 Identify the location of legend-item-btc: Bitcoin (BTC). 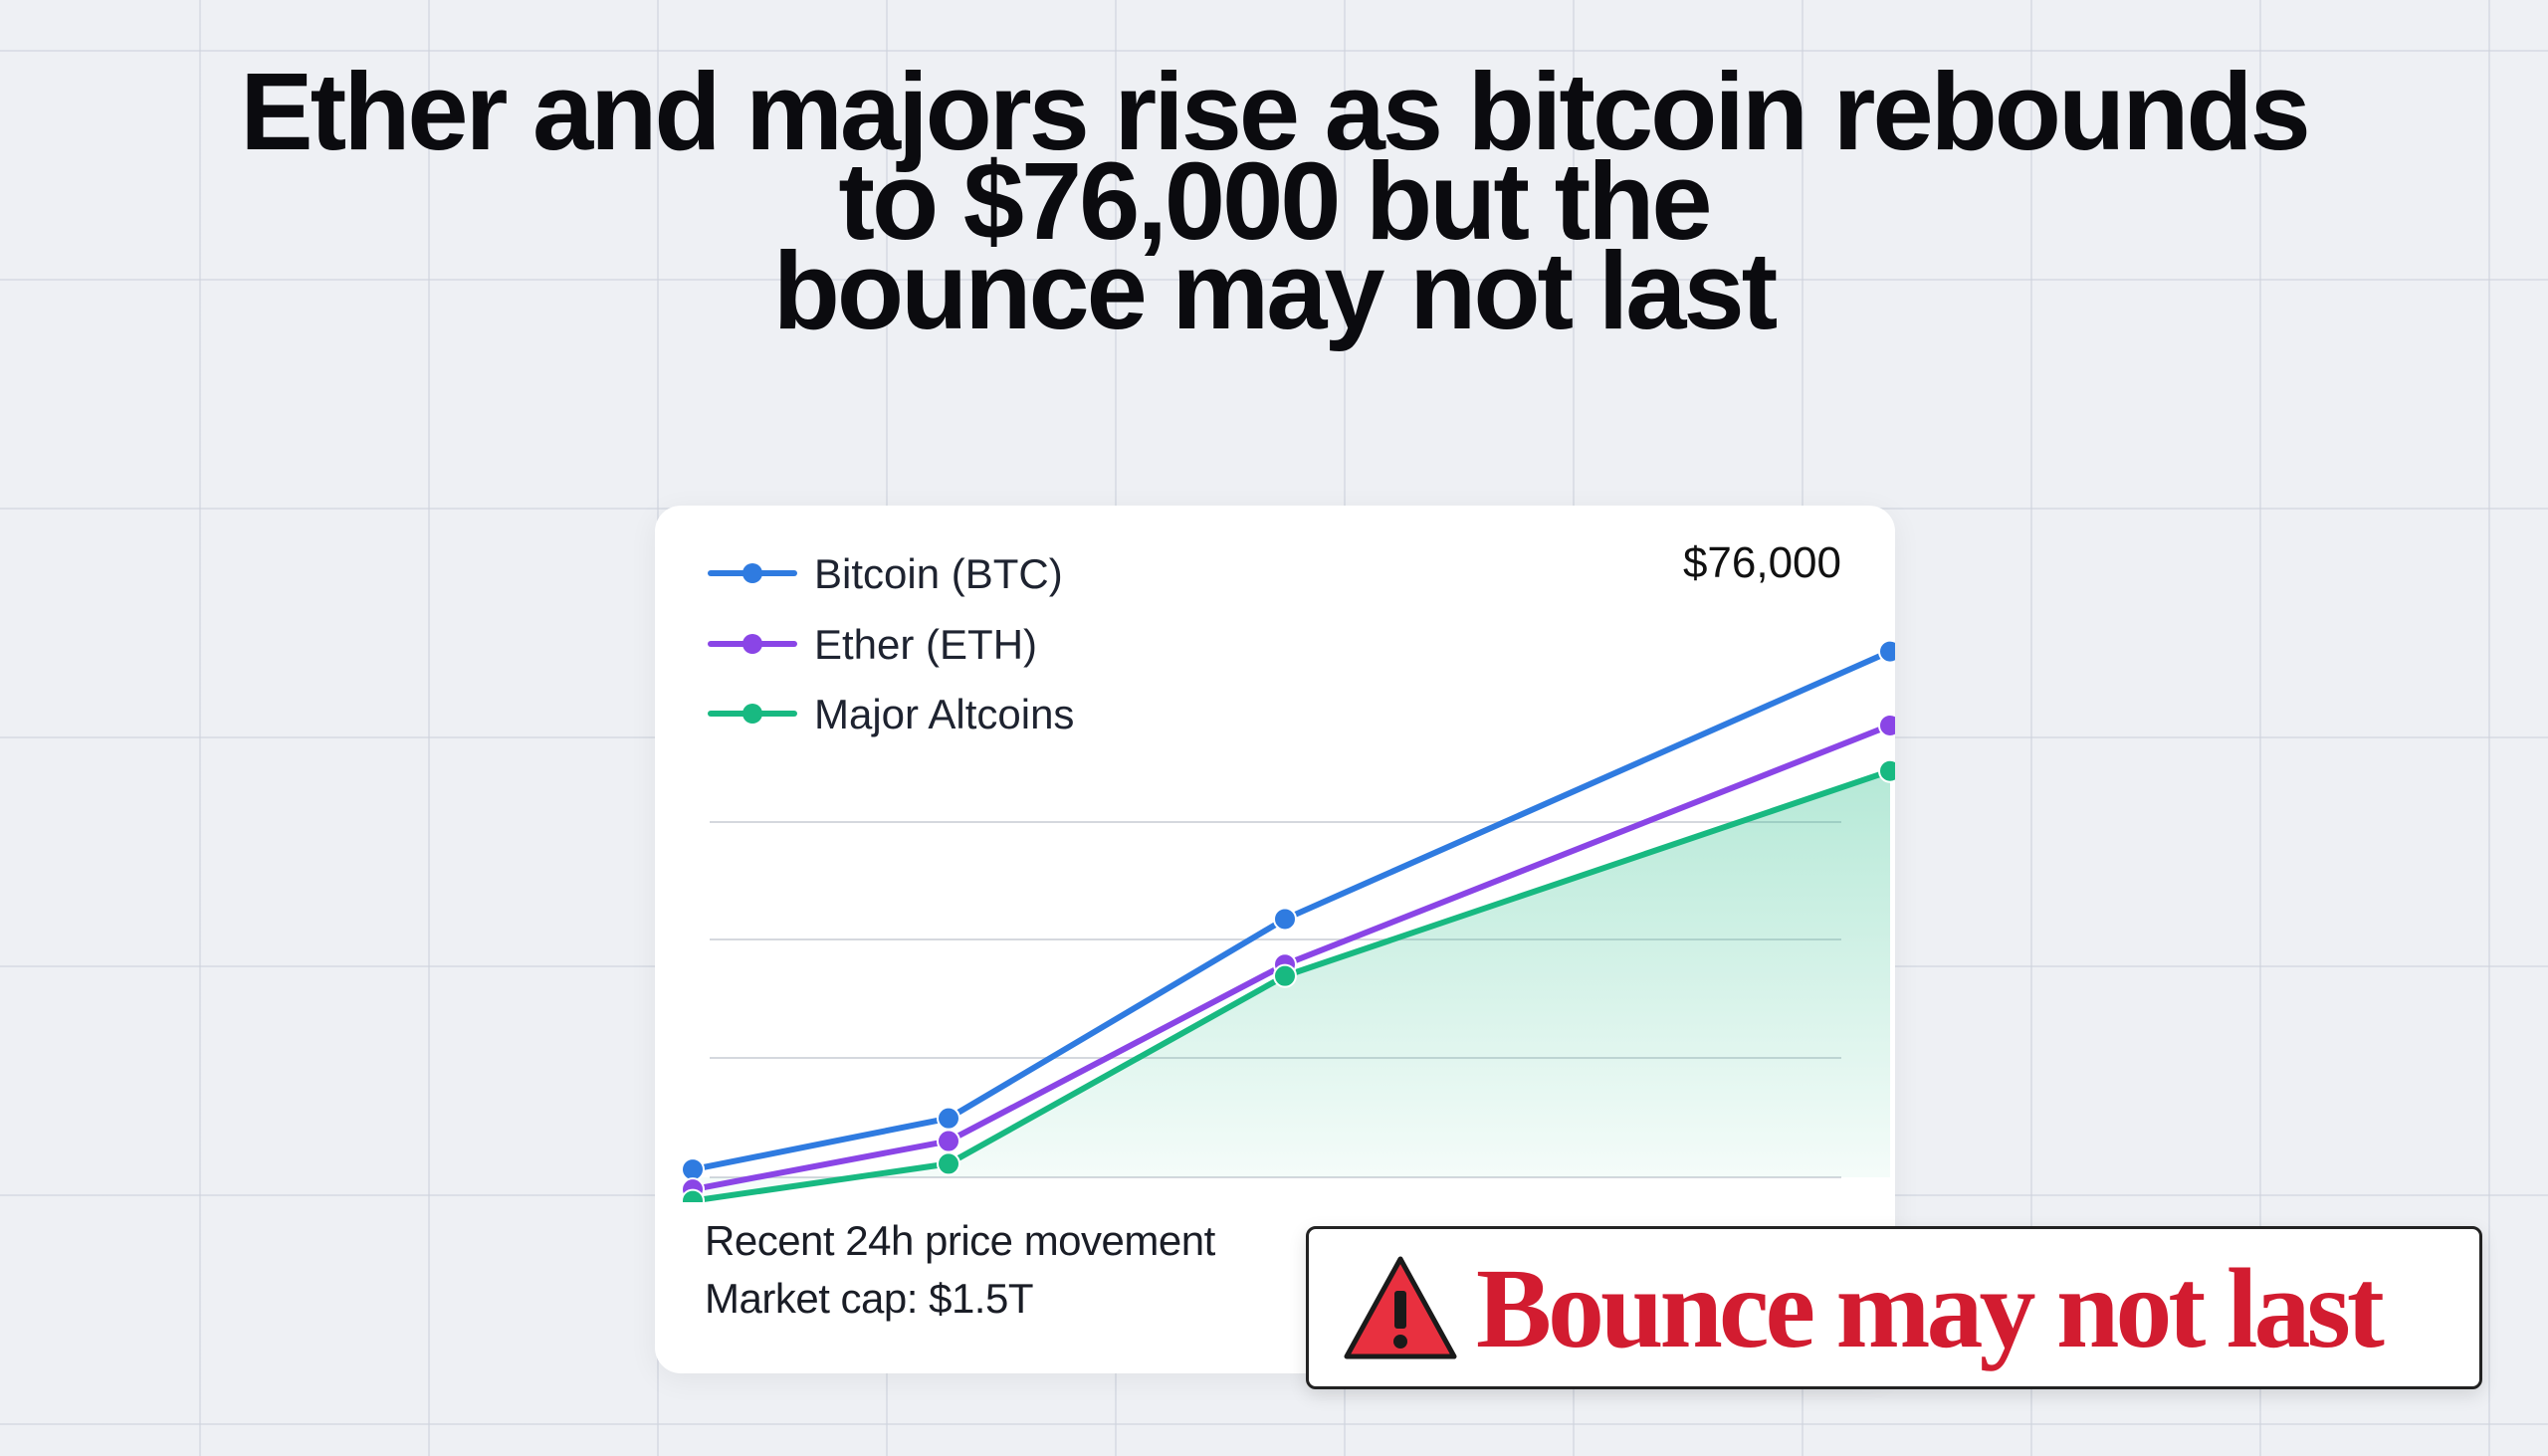
(885, 573).